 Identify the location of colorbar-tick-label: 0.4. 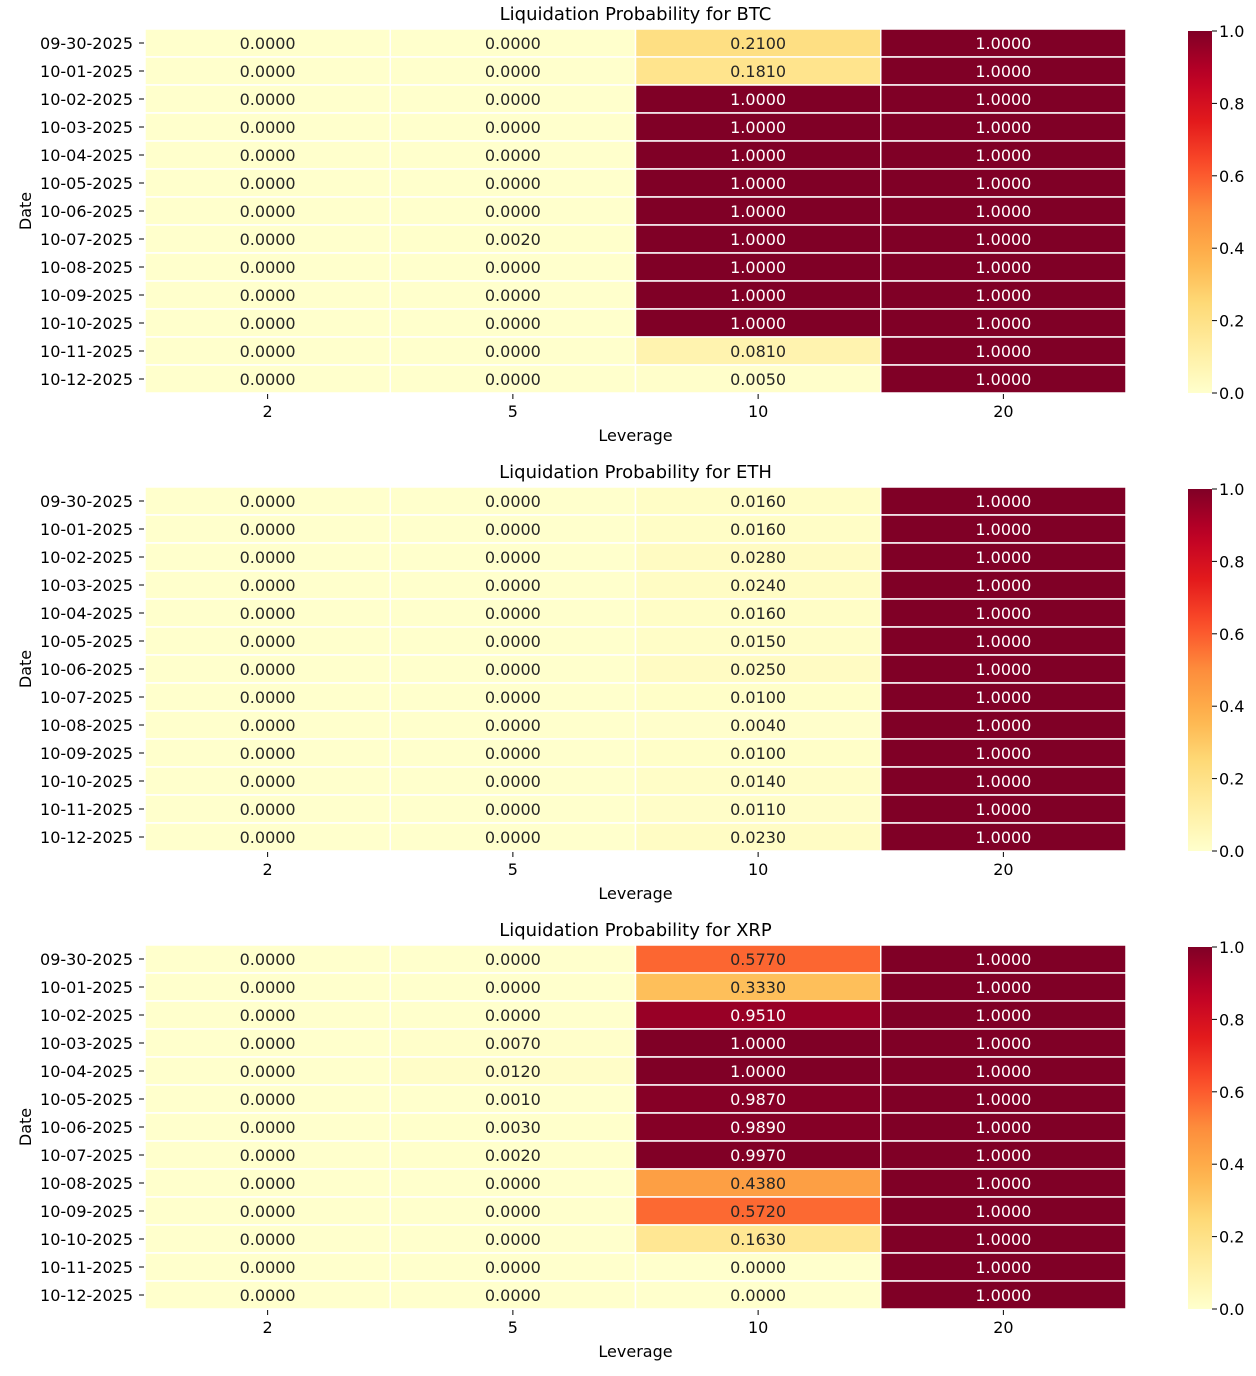
(1231, 1164).